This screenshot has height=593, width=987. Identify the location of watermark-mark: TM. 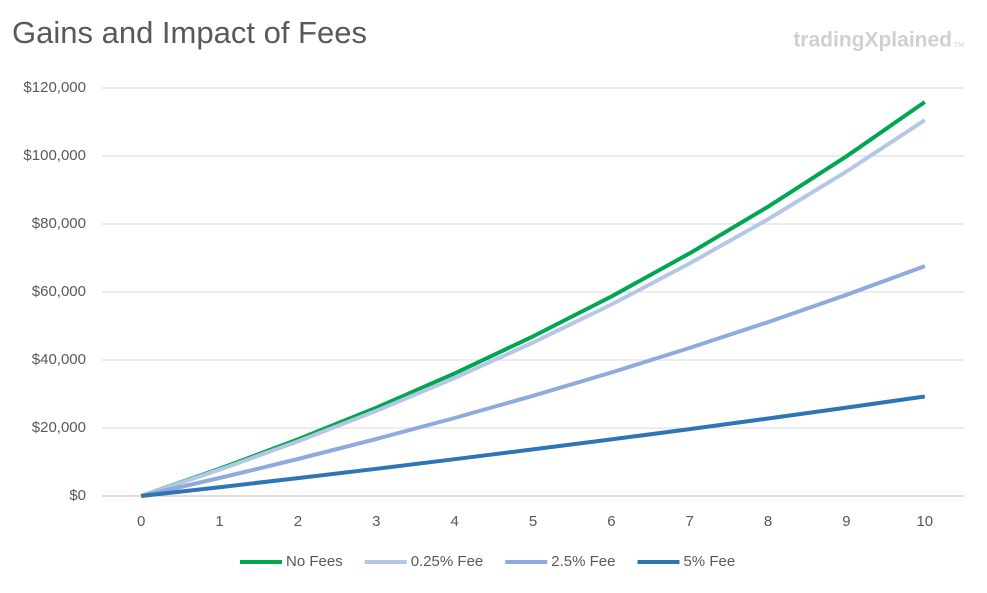
(959, 45).